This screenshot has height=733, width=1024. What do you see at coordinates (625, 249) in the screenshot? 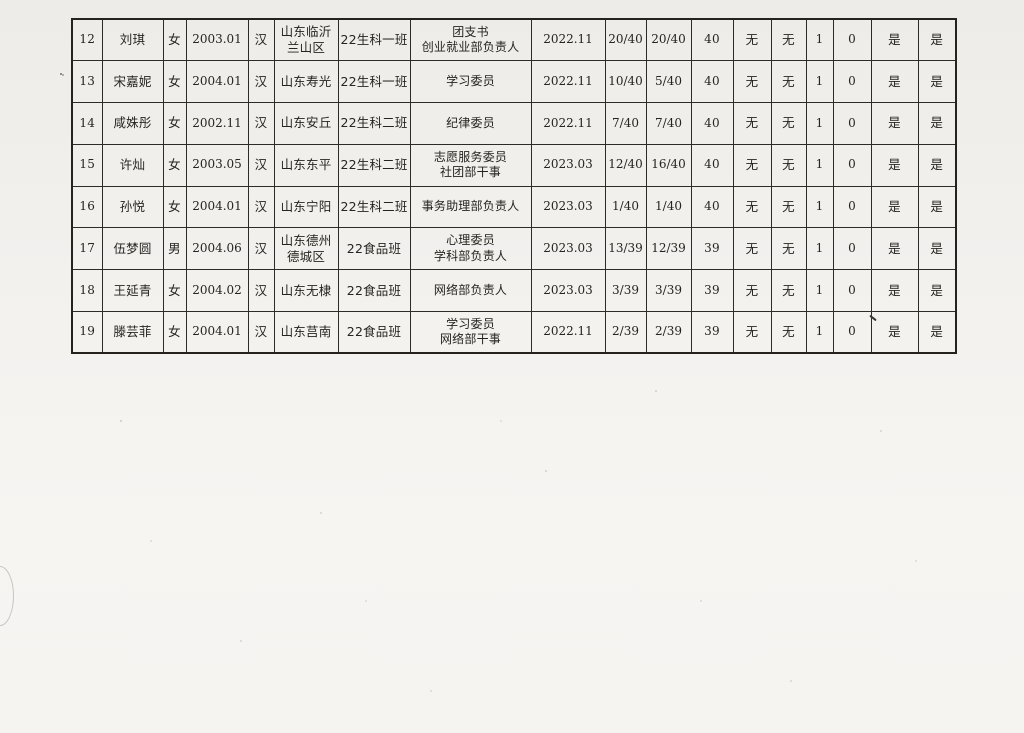
I see `cell-rank-a: 13/39` at bounding box center [625, 249].